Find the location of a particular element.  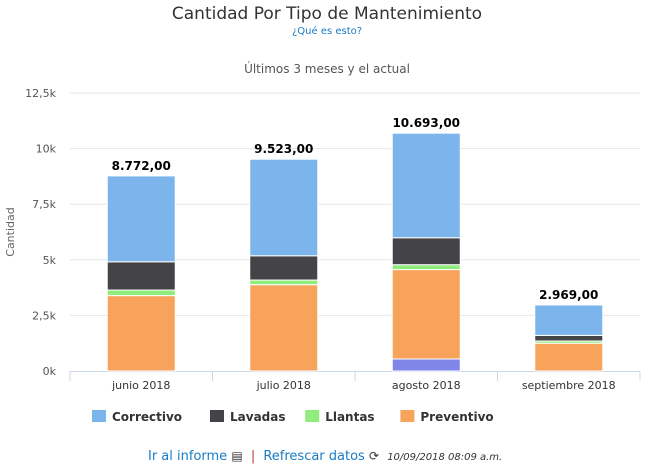

y-axis-label: Cantidad is located at coordinates (10, 231).